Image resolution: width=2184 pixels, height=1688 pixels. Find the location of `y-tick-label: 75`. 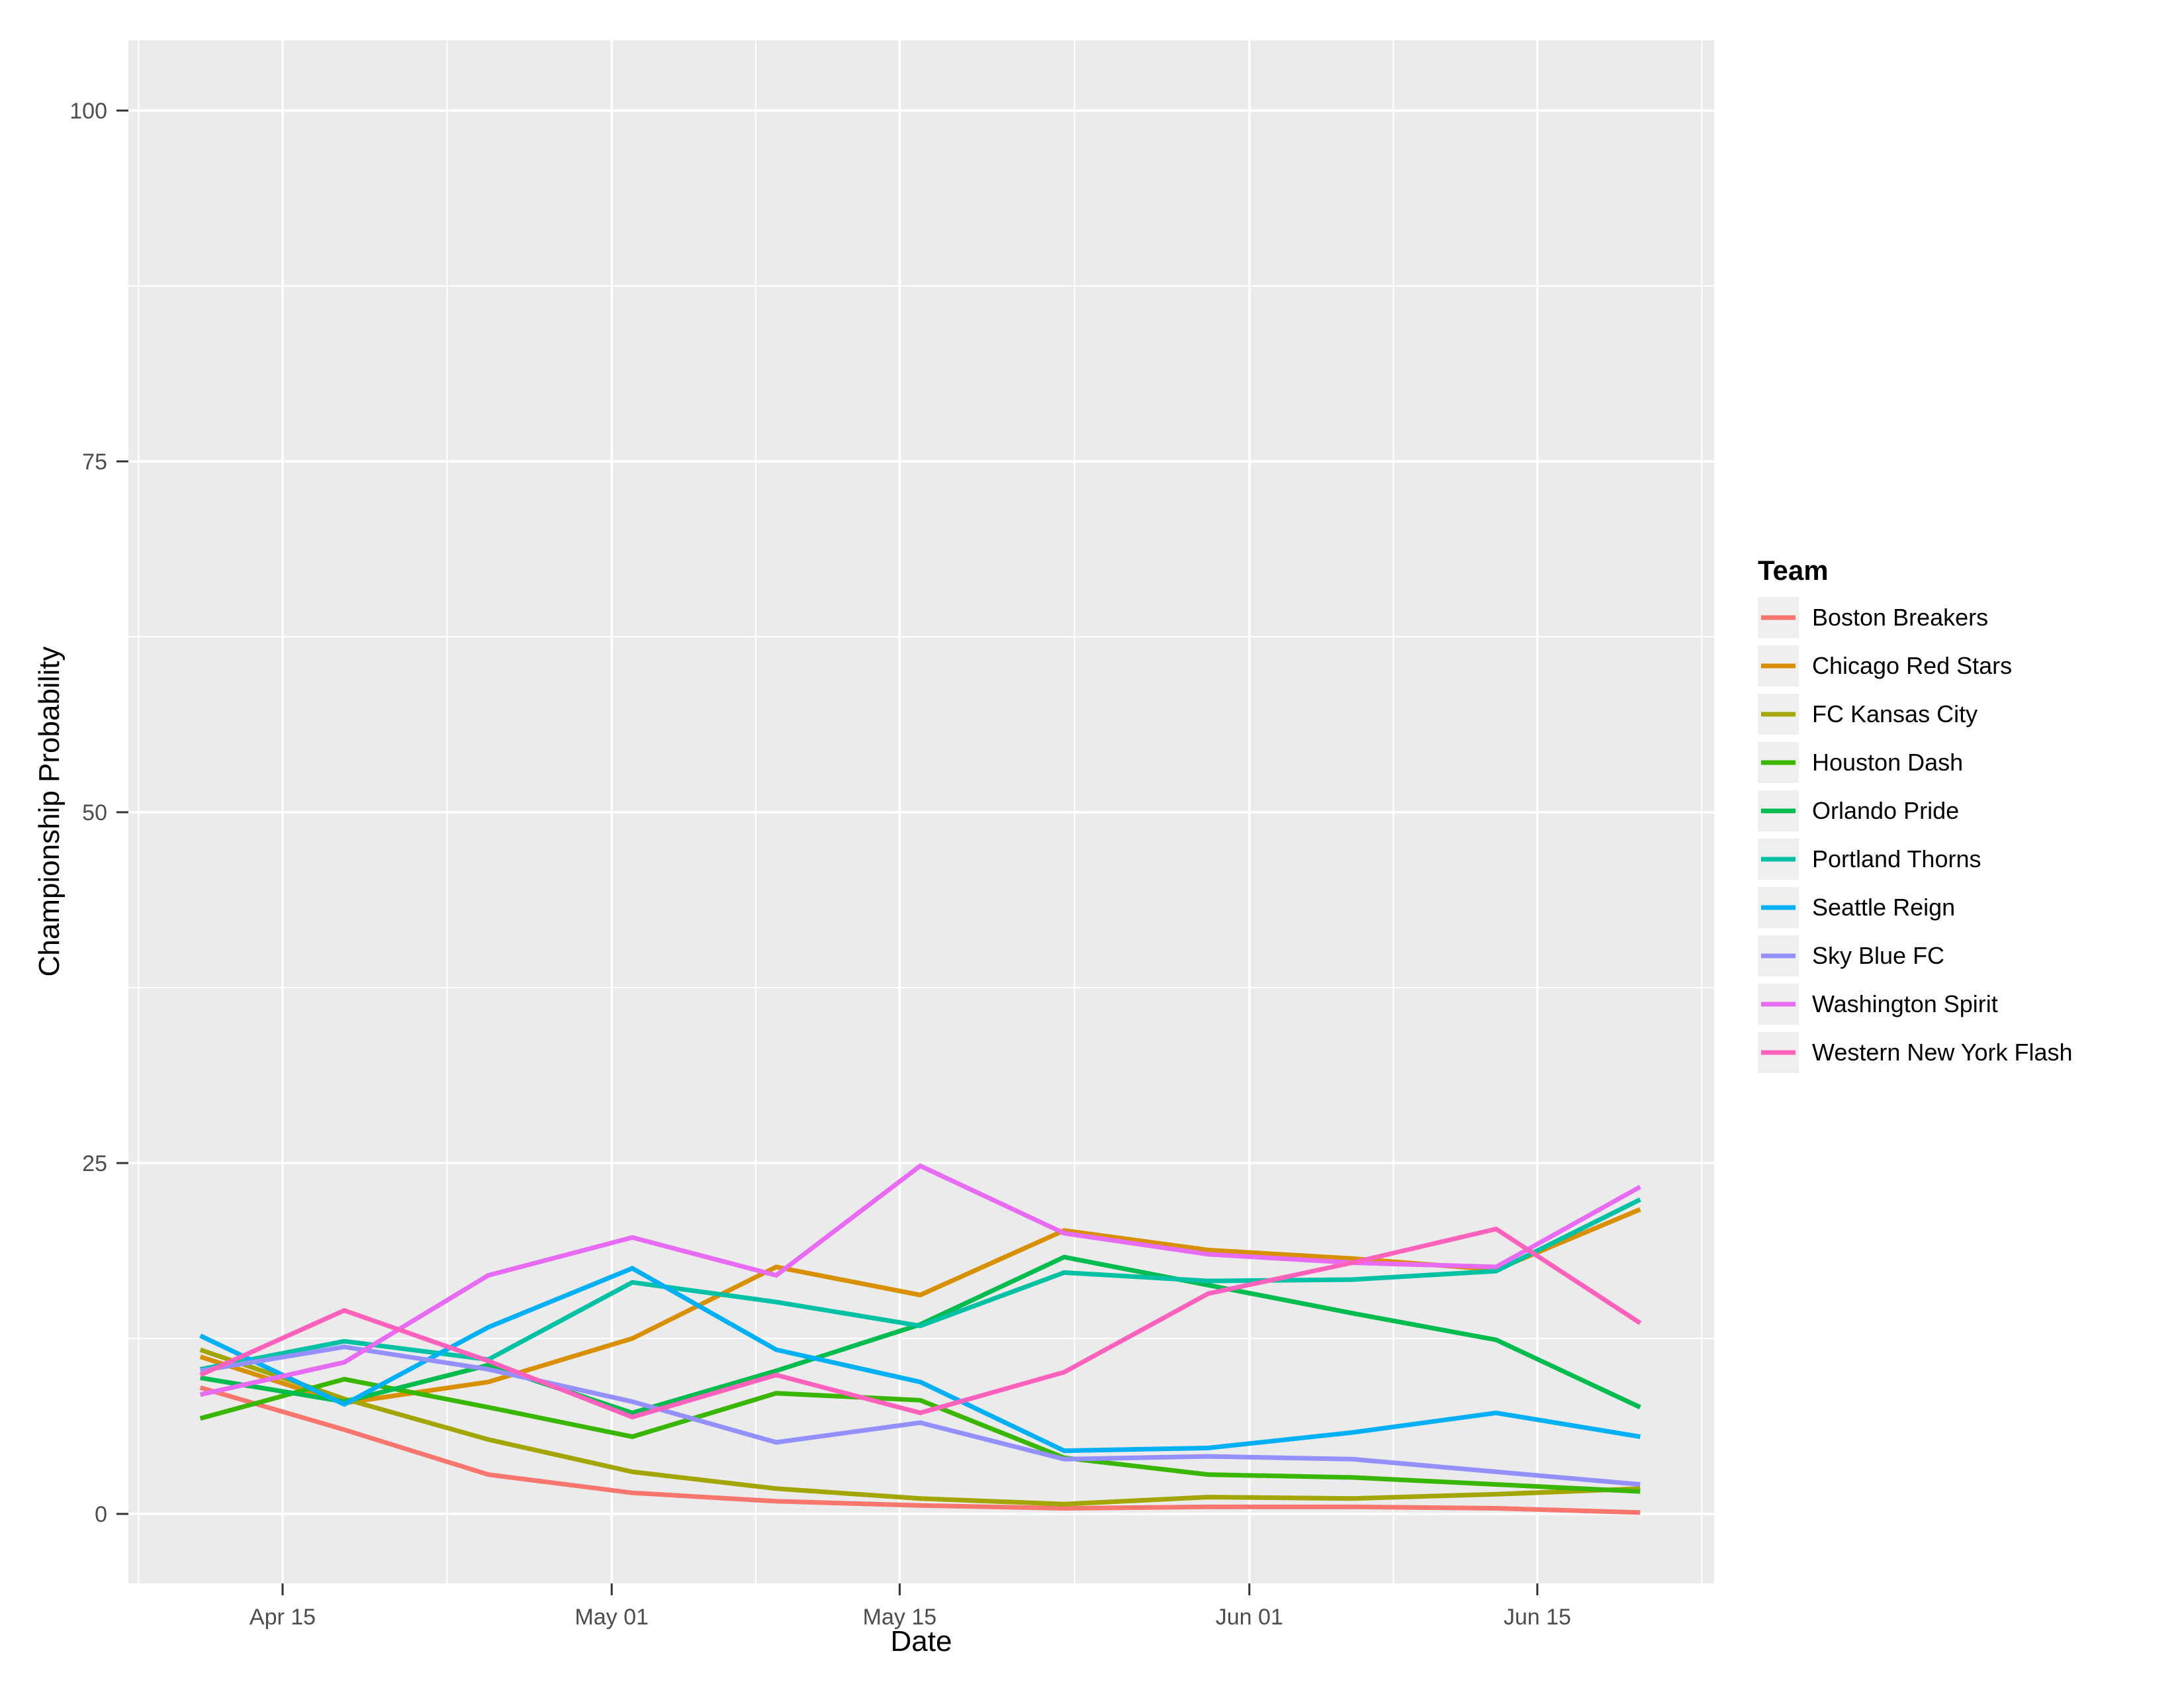

y-tick-label: 75 is located at coordinates (95, 462).